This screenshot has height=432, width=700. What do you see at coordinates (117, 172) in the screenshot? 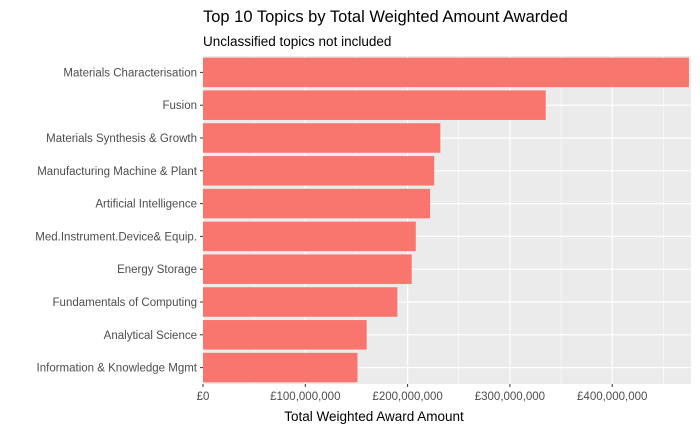
I see `y-tick-label: Manufacturing Machine & Plant` at bounding box center [117, 172].